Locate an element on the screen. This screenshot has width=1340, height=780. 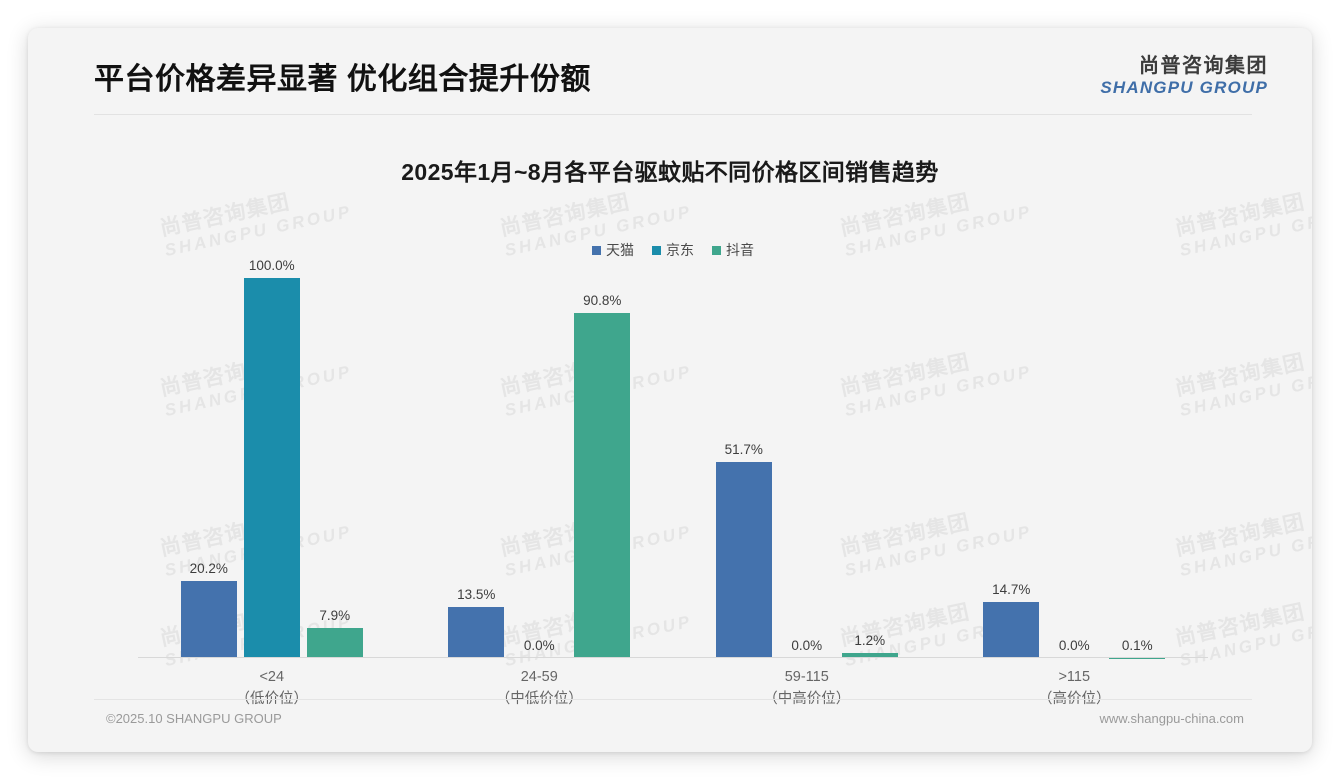
bar-group: 51.7% 0.0% 1.2% is located at coordinates (807, 468).